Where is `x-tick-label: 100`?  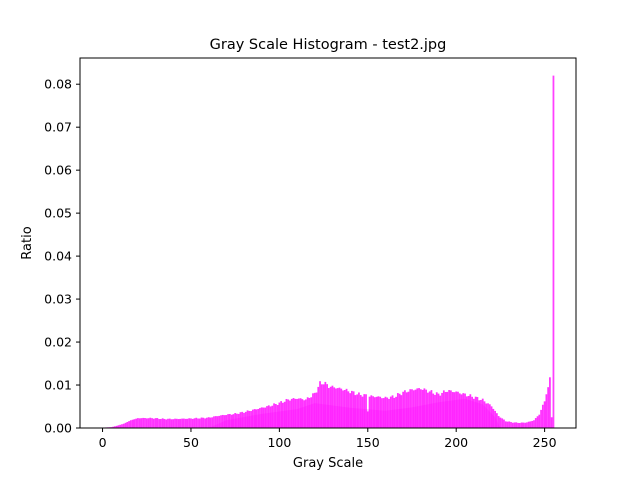
x-tick-label: 100 is located at coordinates (279, 442).